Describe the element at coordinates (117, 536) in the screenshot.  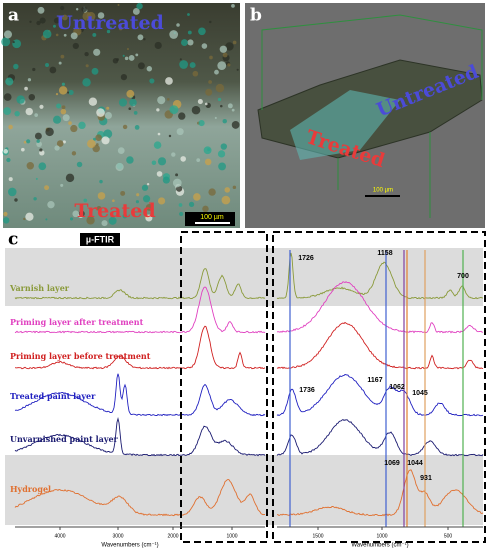
I see `x-tick-label: 3000` at that location.